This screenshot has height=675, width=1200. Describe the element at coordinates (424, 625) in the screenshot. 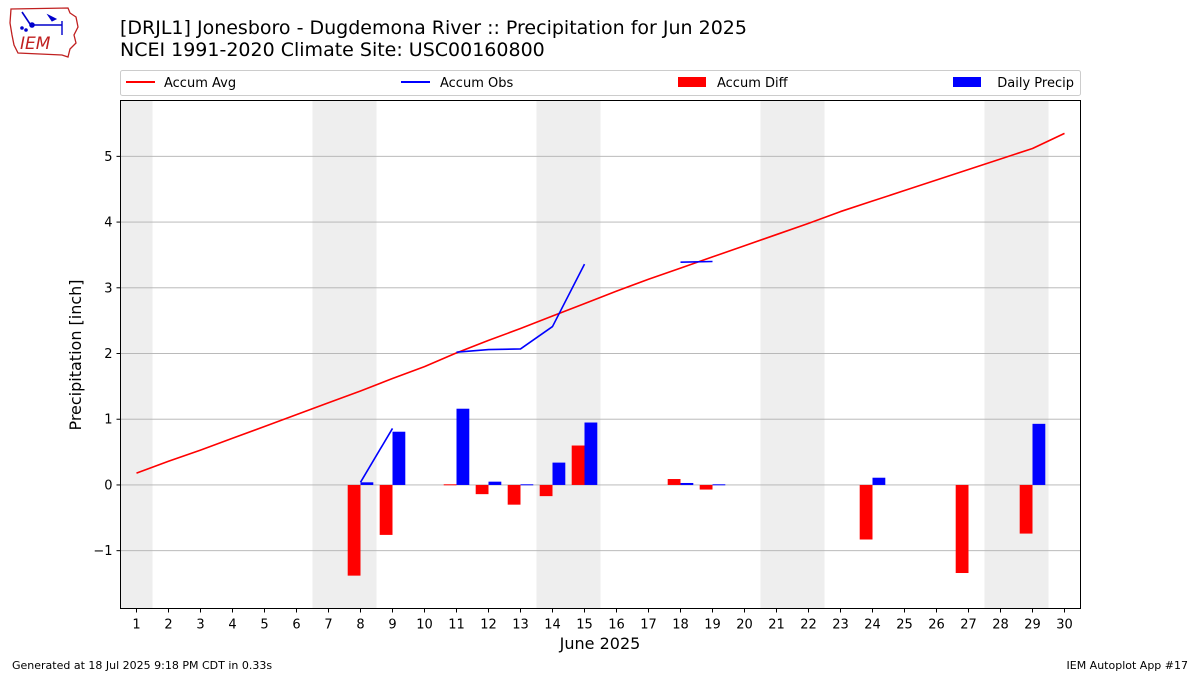

I see `x-tick-label: 10` at that location.